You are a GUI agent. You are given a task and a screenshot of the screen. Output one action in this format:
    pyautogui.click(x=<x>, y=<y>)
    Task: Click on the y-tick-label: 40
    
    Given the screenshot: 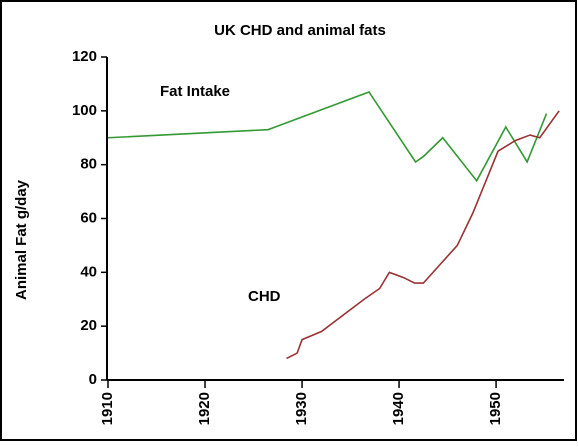 What is the action you would take?
    pyautogui.click(x=88, y=271)
    